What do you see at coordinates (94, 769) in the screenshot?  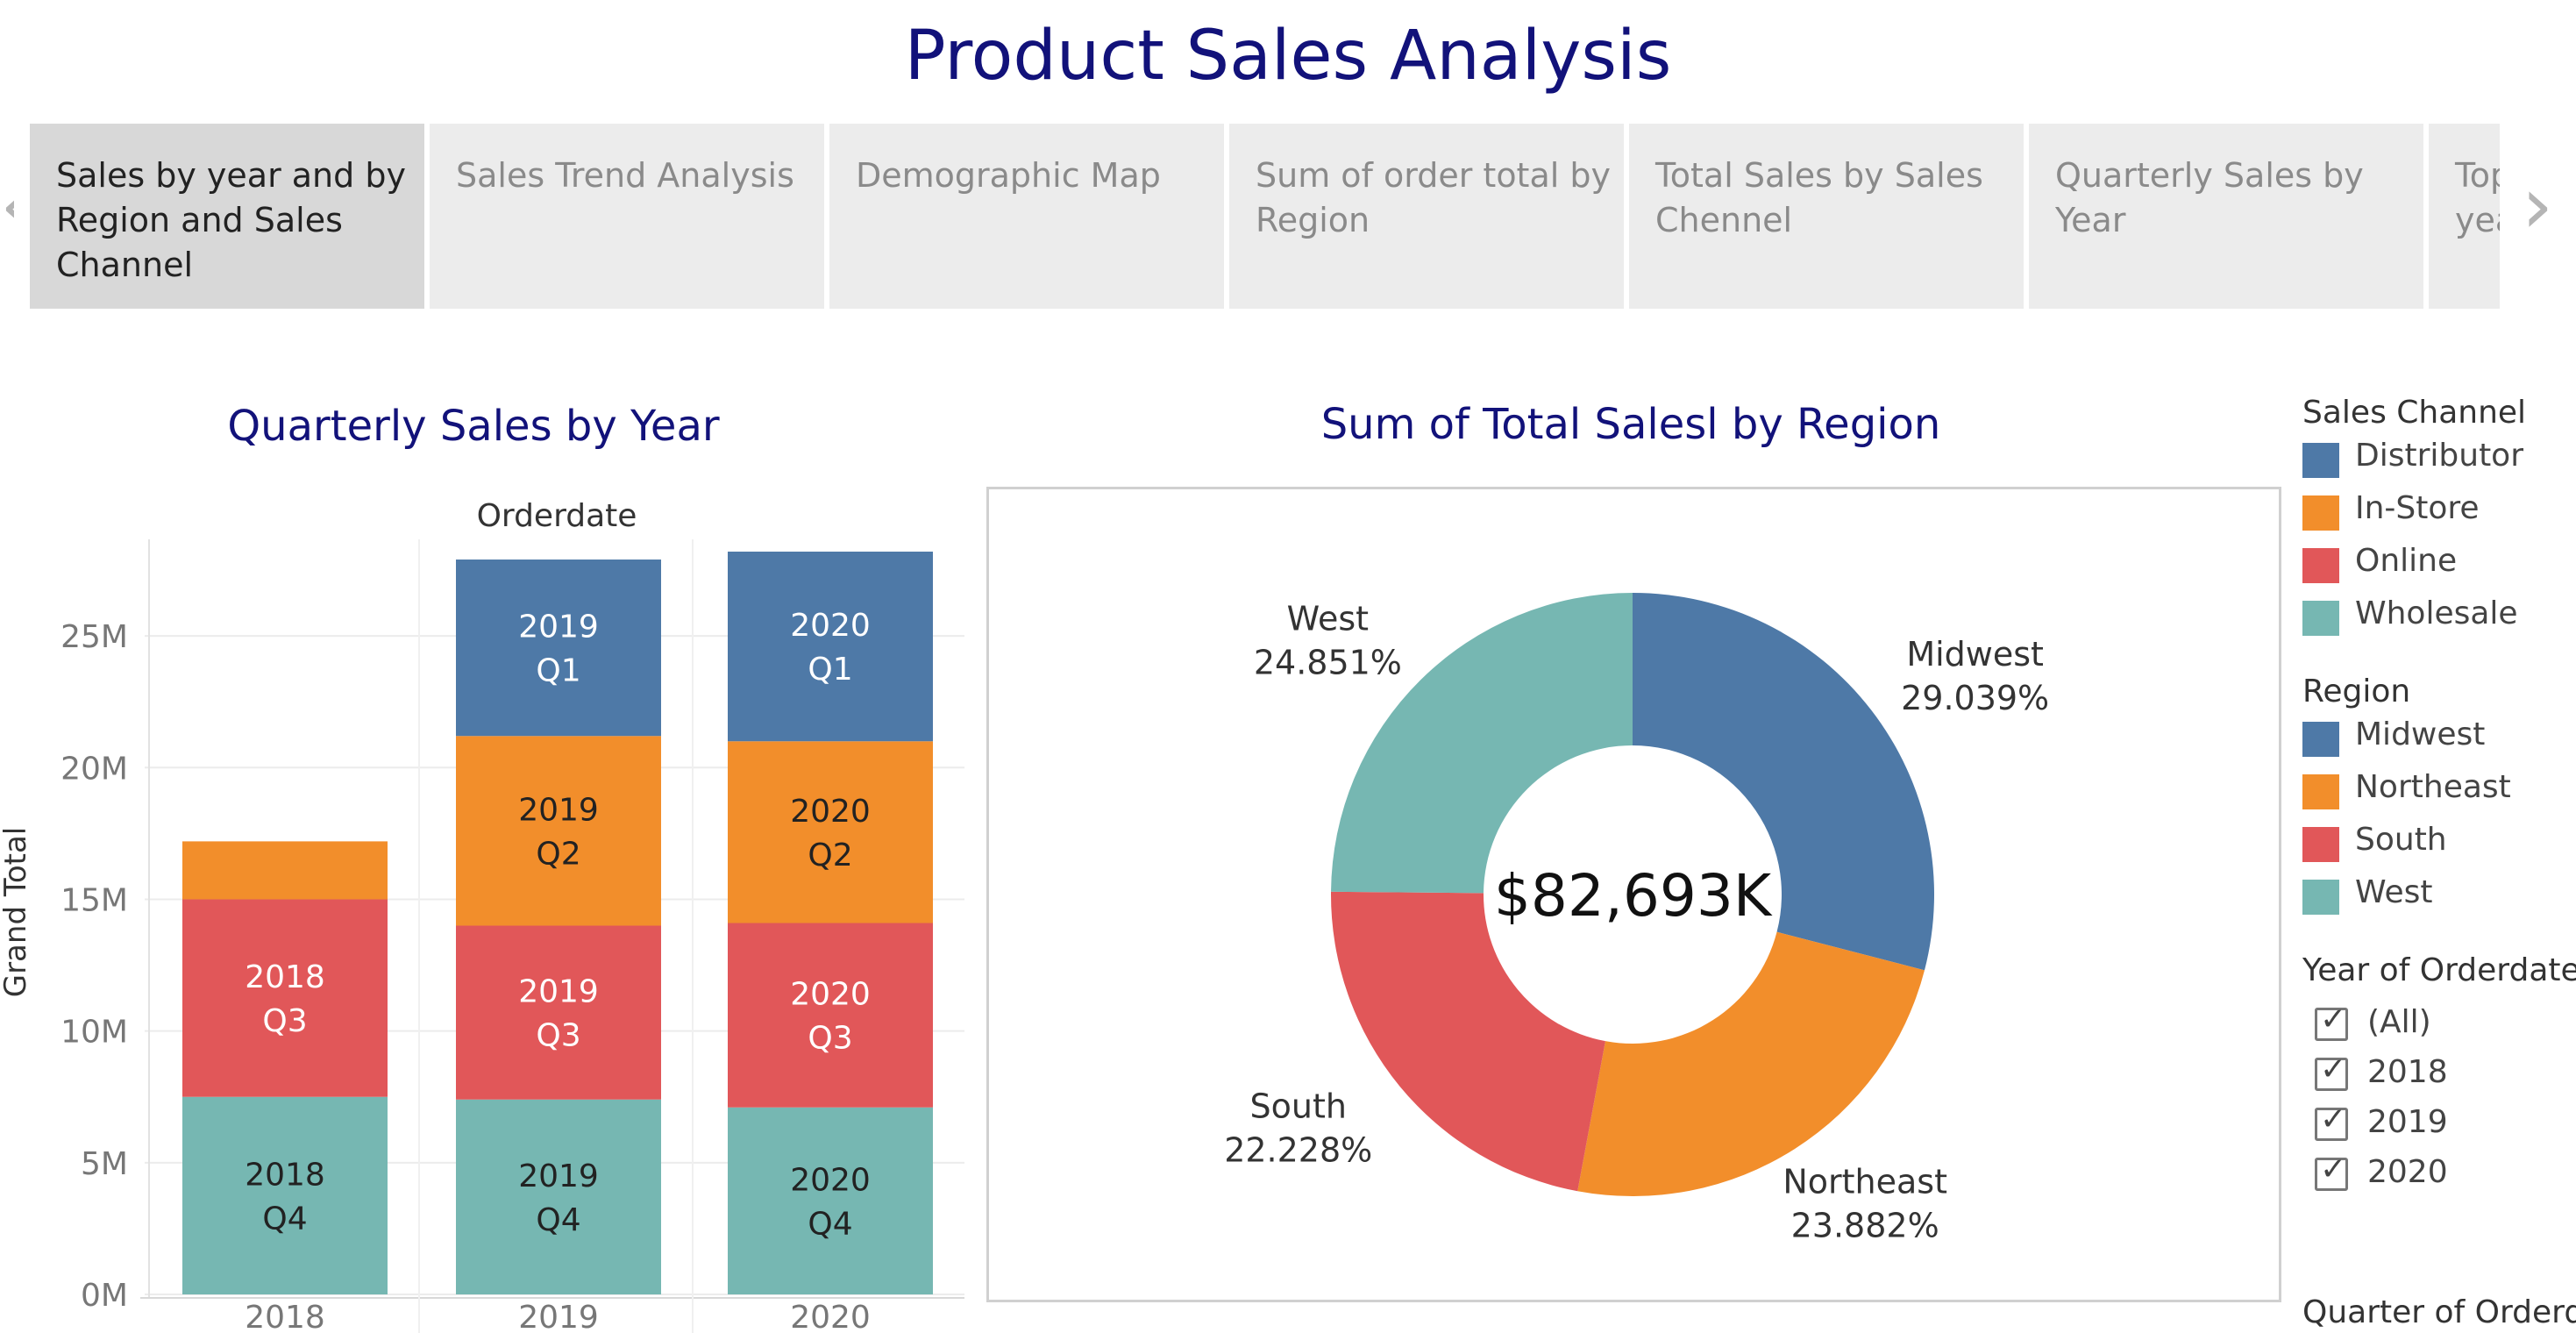 I see `y-tick-label: 20M` at bounding box center [94, 769].